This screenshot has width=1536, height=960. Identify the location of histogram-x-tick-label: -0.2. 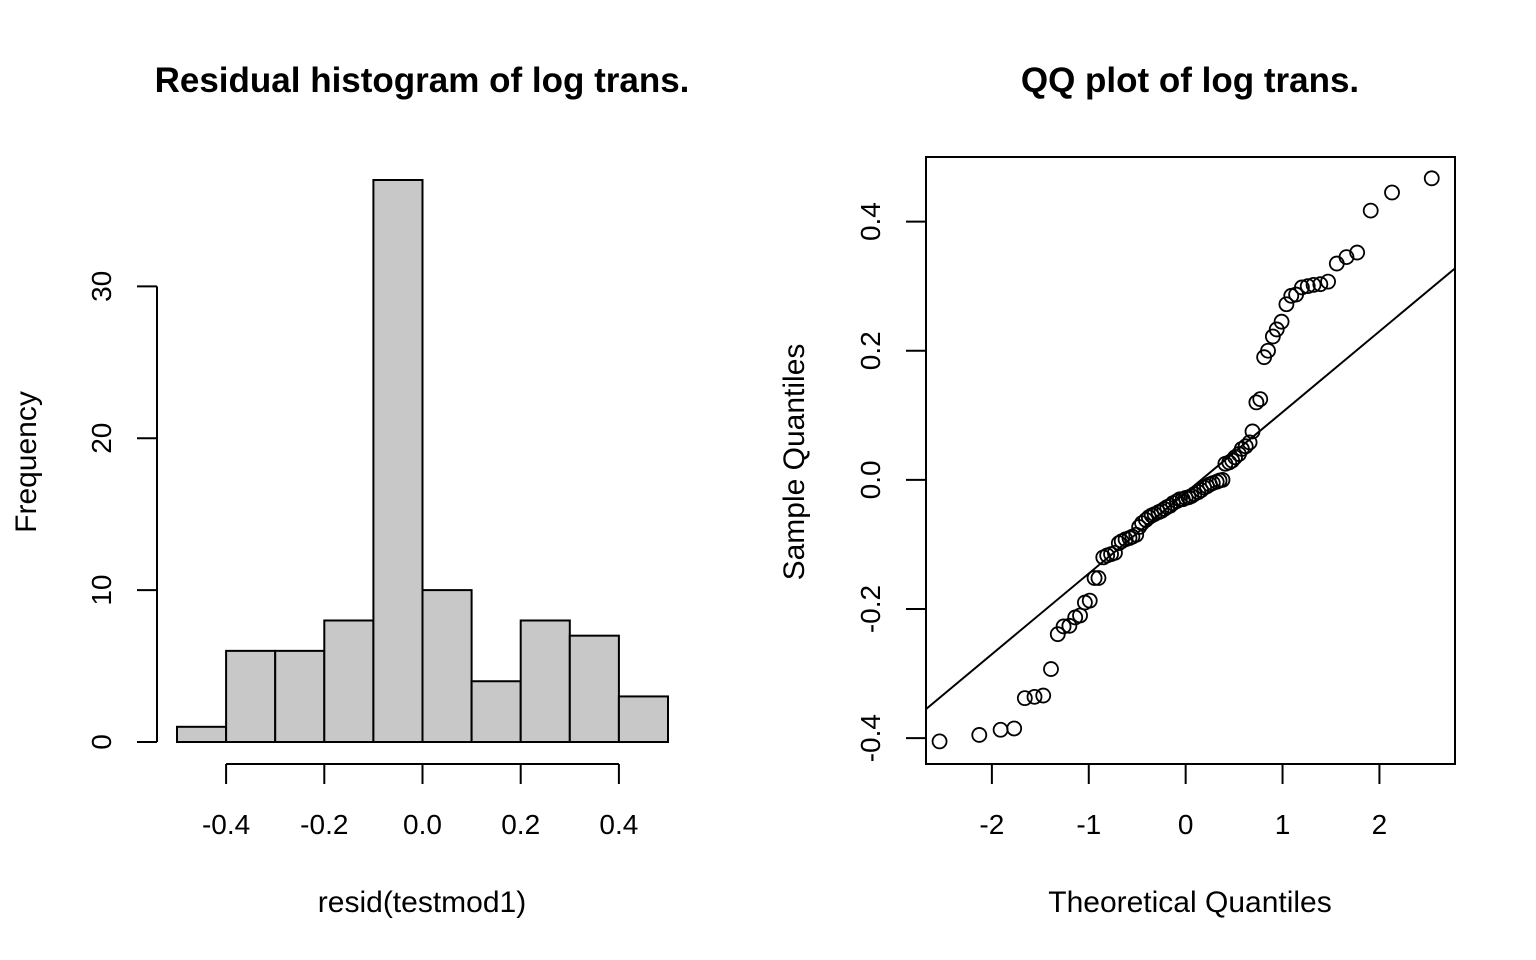
(324, 824).